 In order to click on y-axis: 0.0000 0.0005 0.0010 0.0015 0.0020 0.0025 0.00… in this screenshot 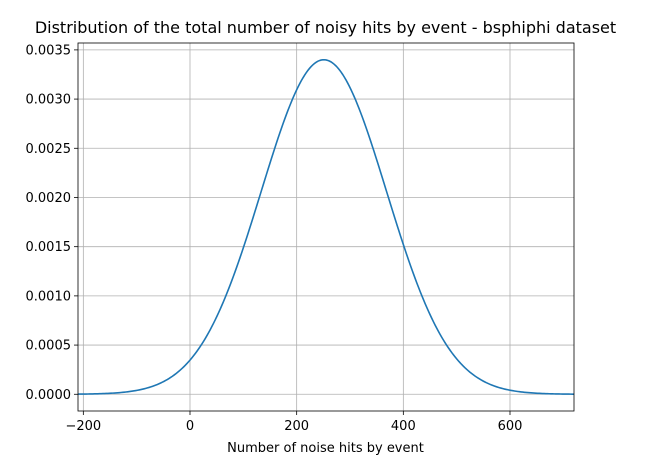, I will do `click(52, 223)`.